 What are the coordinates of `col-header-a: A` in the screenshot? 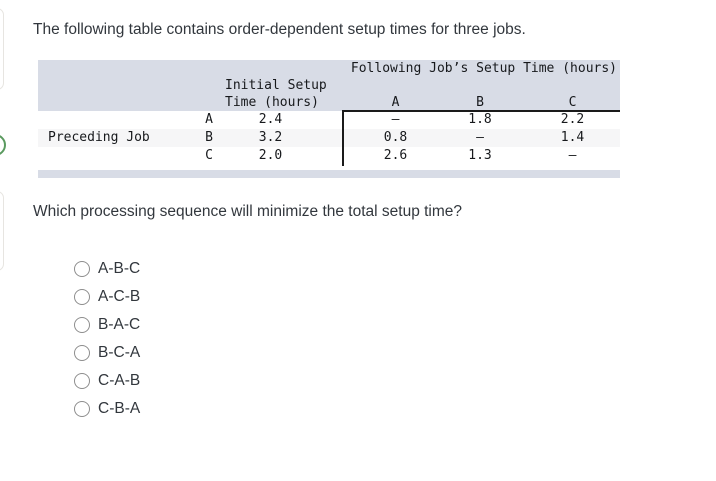 It's located at (395, 102).